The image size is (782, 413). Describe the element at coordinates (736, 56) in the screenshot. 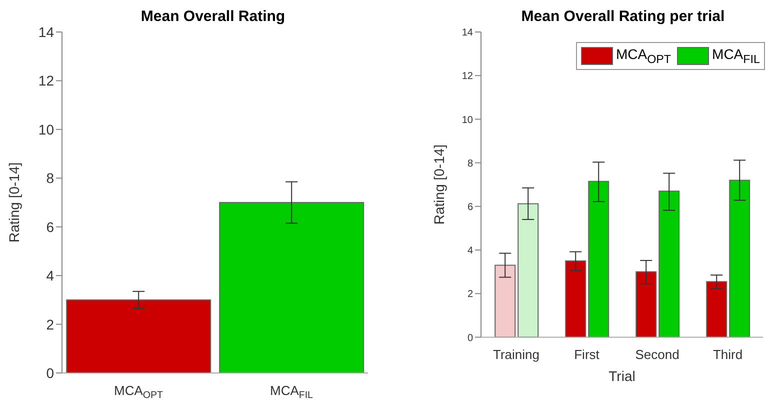

I see `legend-label: MCA$_{FIL}$` at that location.